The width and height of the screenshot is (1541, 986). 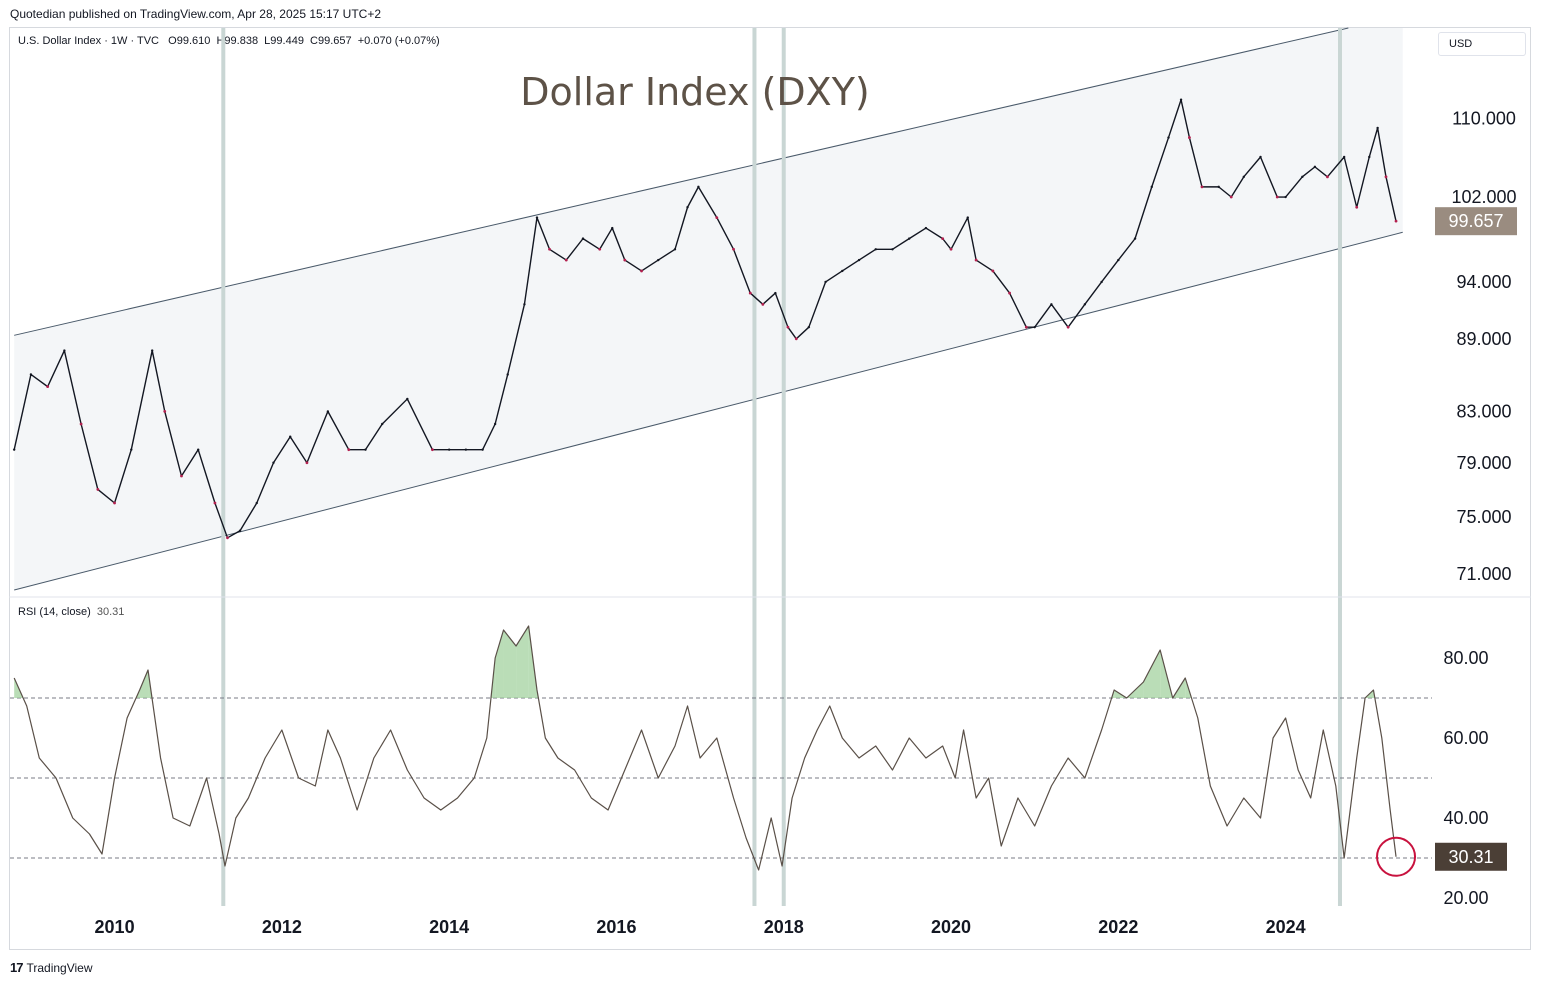 What do you see at coordinates (1483, 517) in the screenshot?
I see `price-tick-label: 75.000` at bounding box center [1483, 517].